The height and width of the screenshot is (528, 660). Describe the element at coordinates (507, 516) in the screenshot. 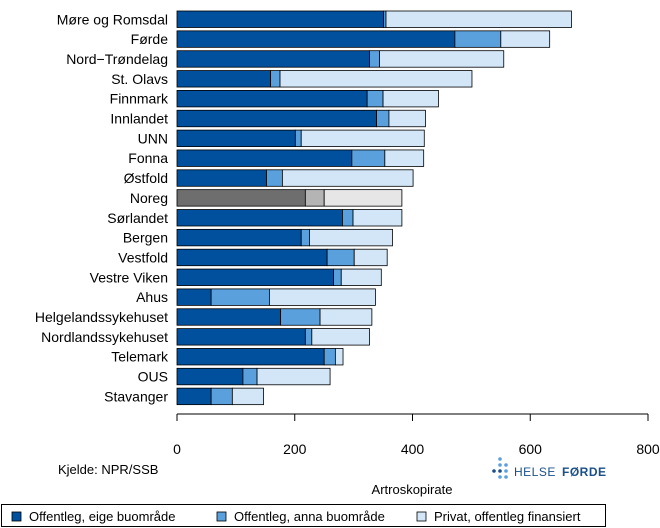

I see `legend-label: Privat, offentleg finansiert` at that location.